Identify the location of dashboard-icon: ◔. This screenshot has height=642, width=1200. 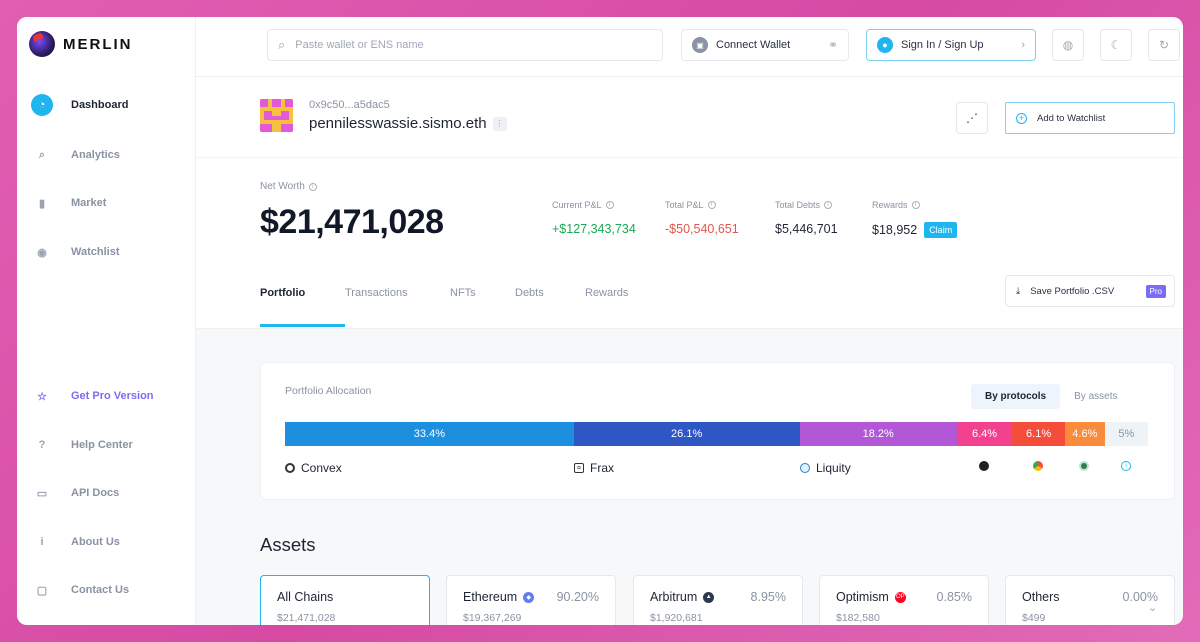
(42, 105).